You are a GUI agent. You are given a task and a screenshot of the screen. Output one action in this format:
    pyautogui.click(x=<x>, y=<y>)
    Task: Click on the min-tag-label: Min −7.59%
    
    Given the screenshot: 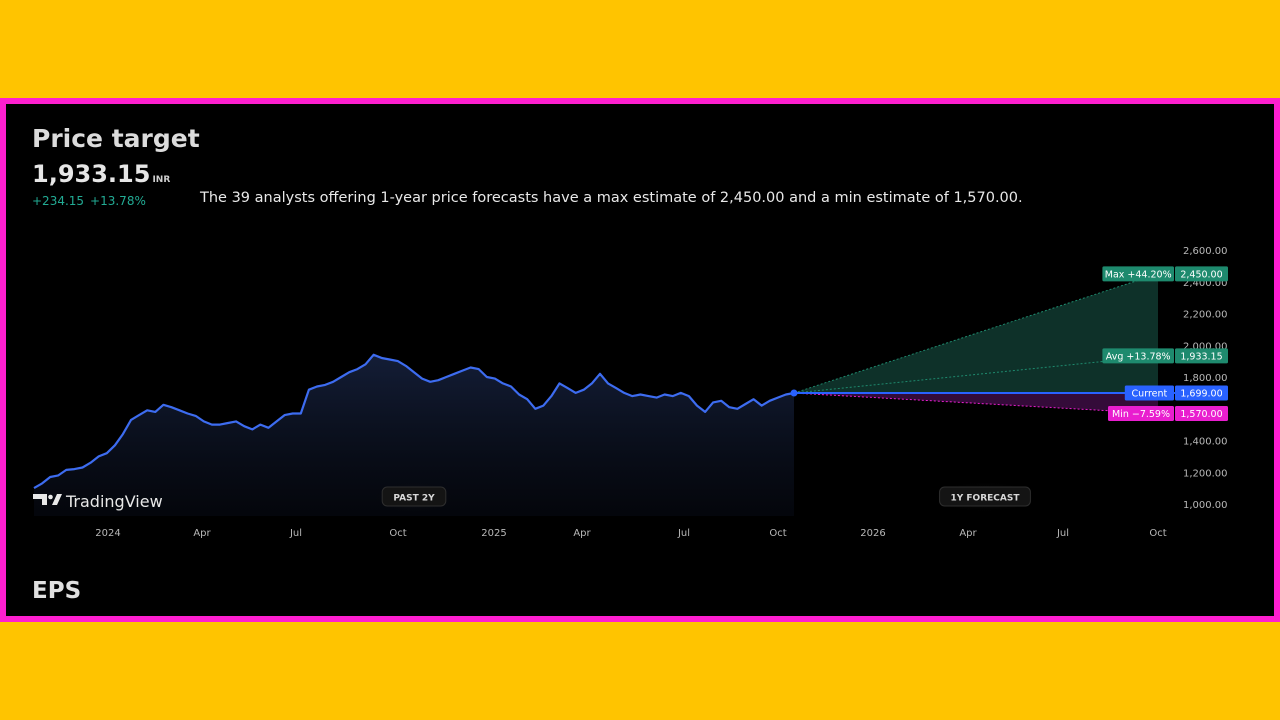 What is the action you would take?
    pyautogui.click(x=1141, y=414)
    